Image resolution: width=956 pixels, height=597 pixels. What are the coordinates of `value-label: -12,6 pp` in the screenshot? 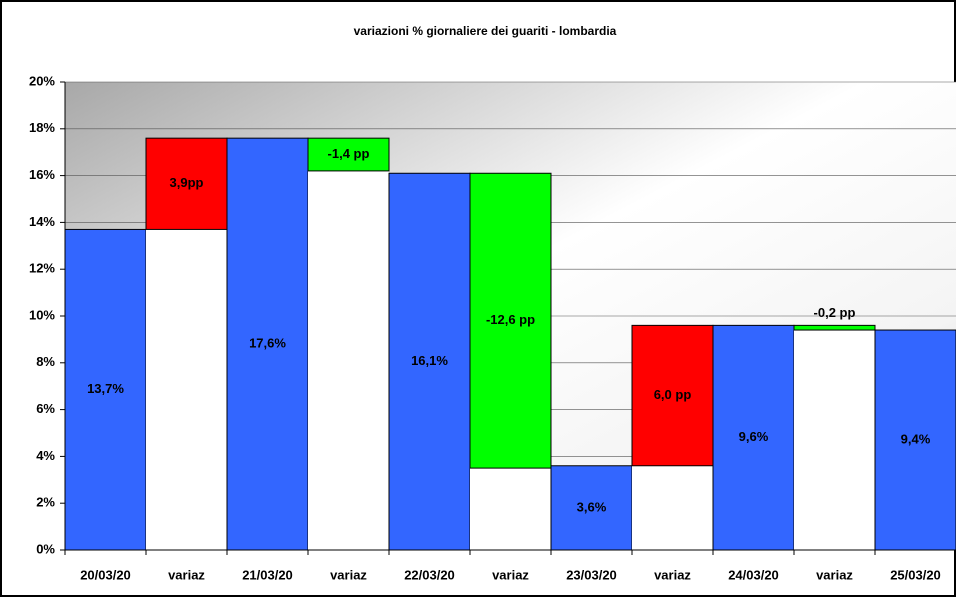 It's located at (510, 319).